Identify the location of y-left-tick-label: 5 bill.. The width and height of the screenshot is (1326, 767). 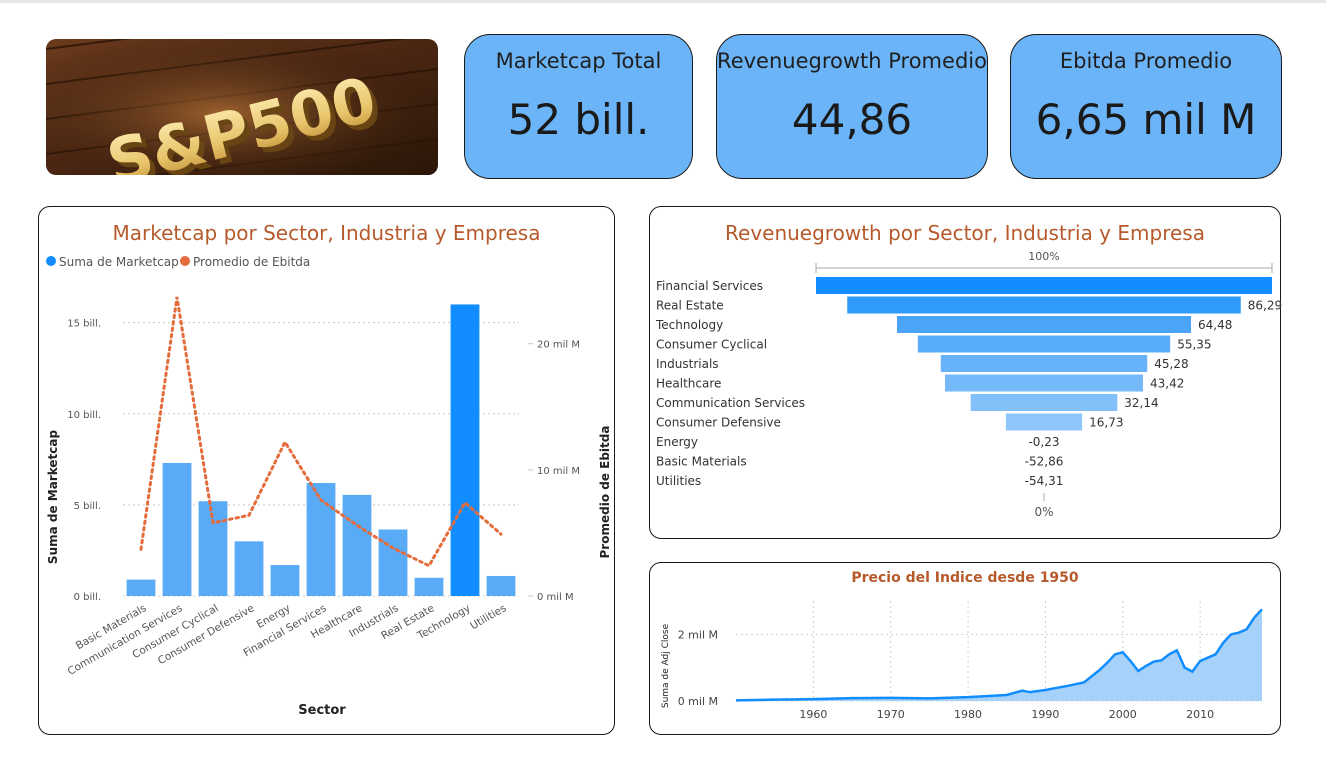
(87, 506).